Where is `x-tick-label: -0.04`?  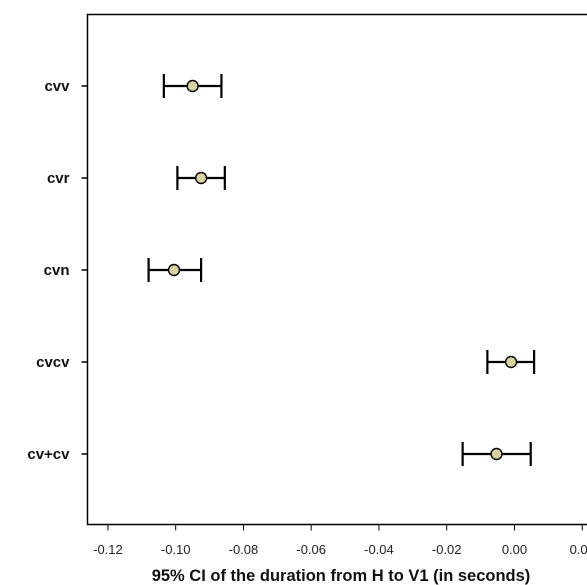 x-tick-label: -0.04 is located at coordinates (379, 549).